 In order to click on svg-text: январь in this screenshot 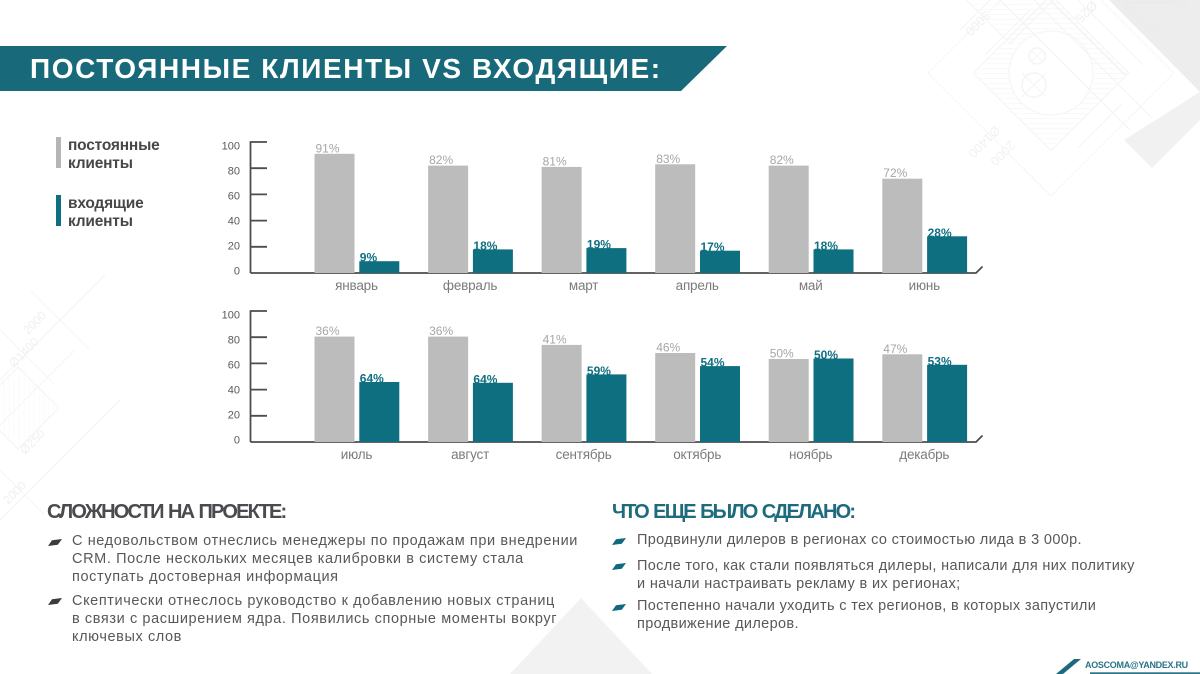, I will do `click(356, 285)`.